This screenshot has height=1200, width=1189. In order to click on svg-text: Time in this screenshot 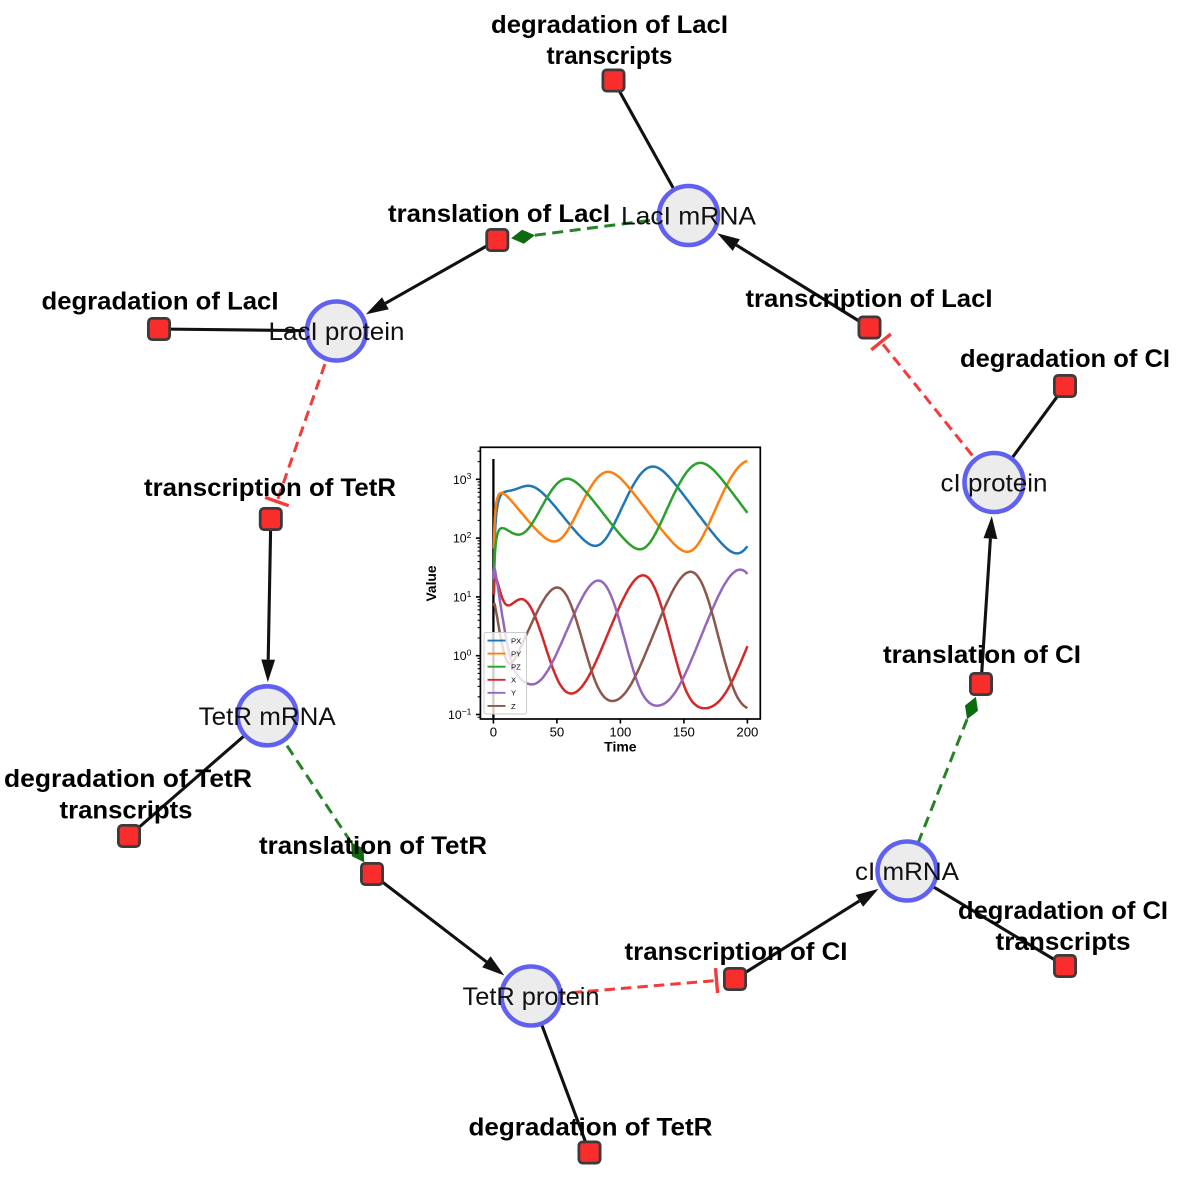, I will do `click(620, 747)`.